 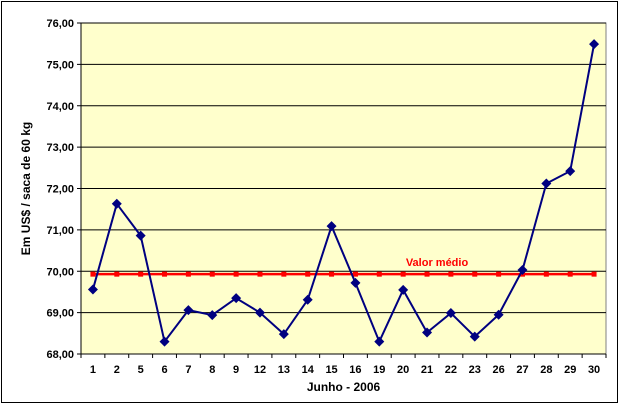 I want to click on x-tick-label: 27, so click(x=522, y=370).